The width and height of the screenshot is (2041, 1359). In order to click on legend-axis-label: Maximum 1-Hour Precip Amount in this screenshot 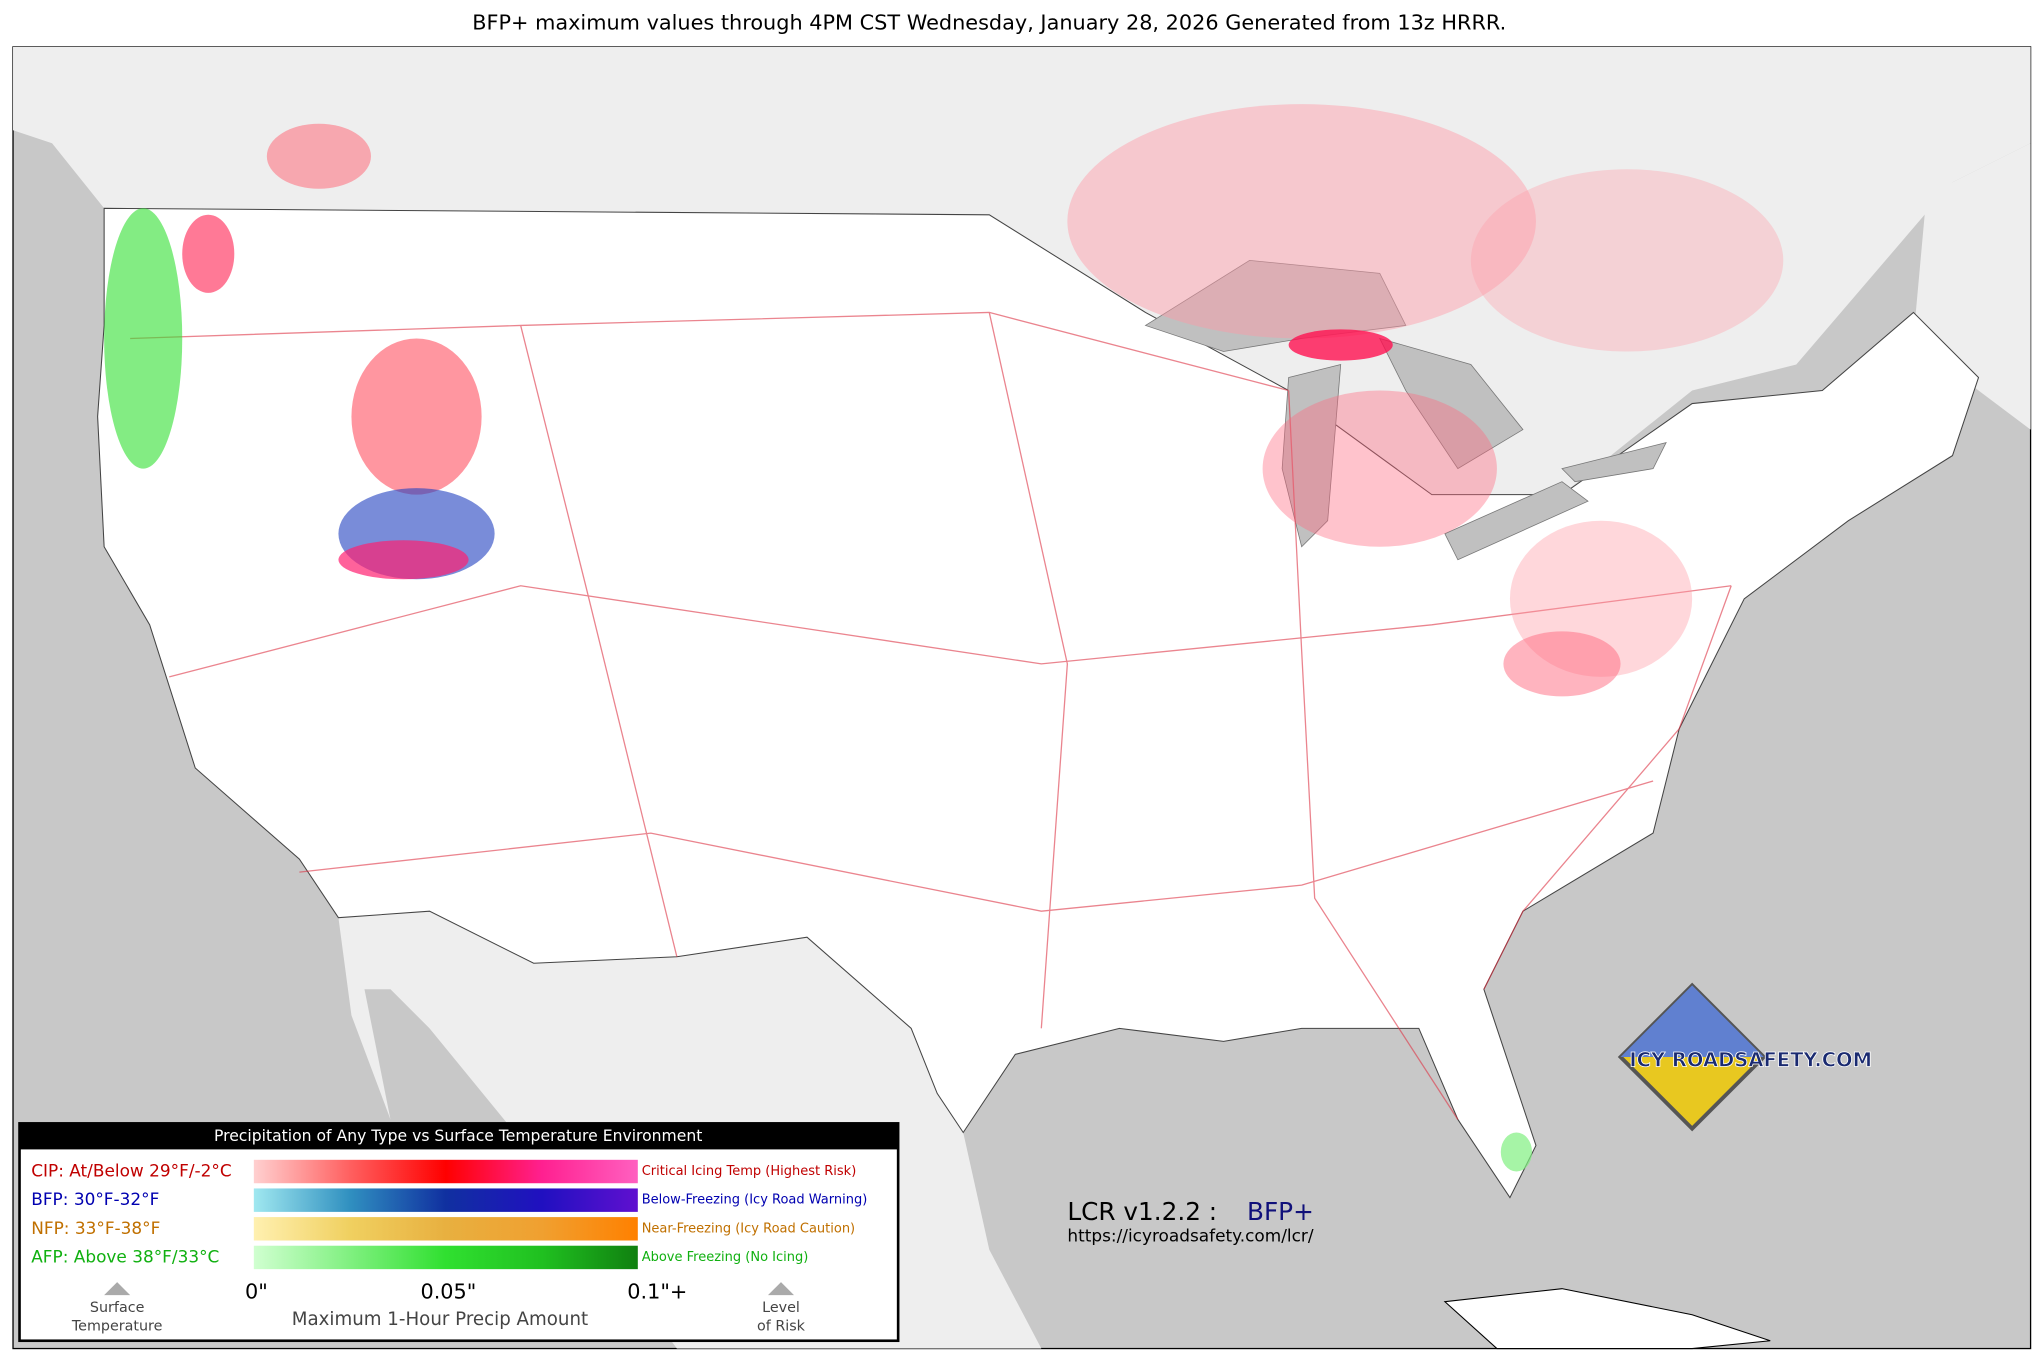, I will do `click(440, 1319)`.